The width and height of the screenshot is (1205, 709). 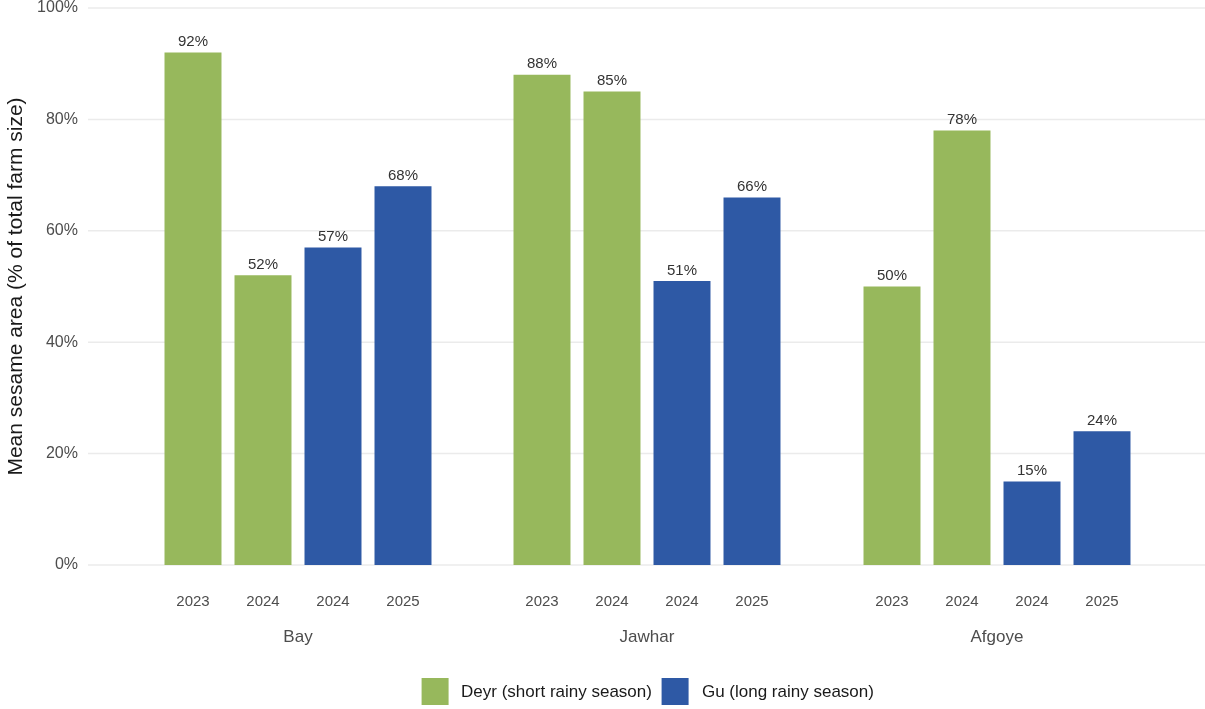 I want to click on data-label: 68%, so click(x=403, y=174).